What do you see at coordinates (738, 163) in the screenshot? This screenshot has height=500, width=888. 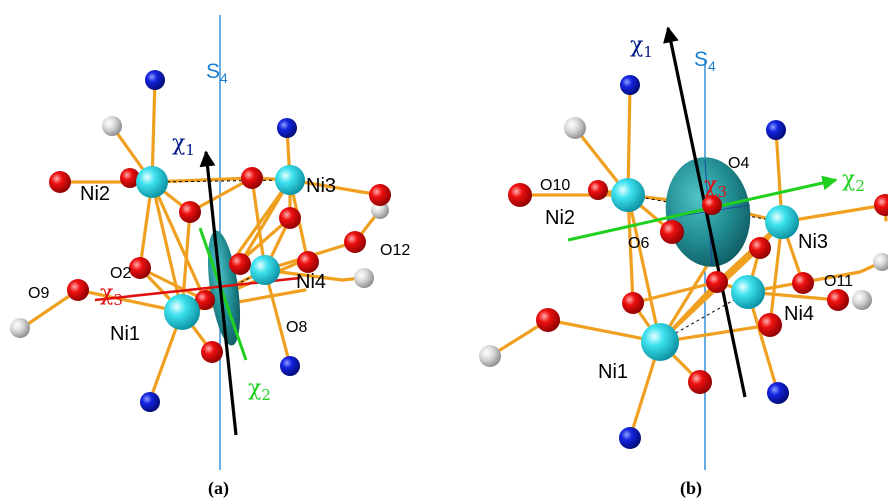 I see `atom-label-o4: O4` at bounding box center [738, 163].